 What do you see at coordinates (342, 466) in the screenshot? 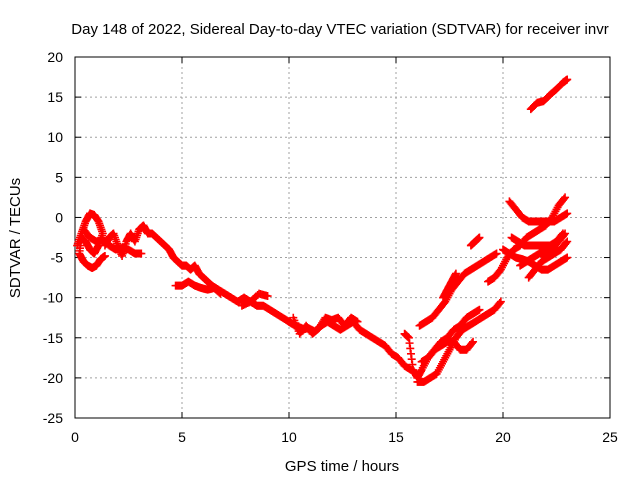
I see `x-axis-label: GPS time / hours` at bounding box center [342, 466].